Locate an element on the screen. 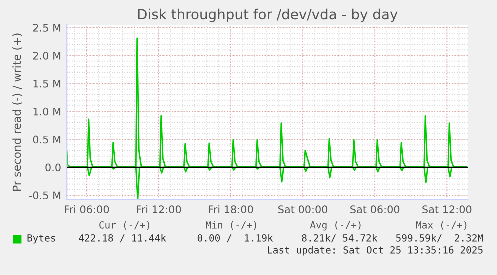  chart-title: Disk throughput for /dev/vda - by day is located at coordinates (268, 15).